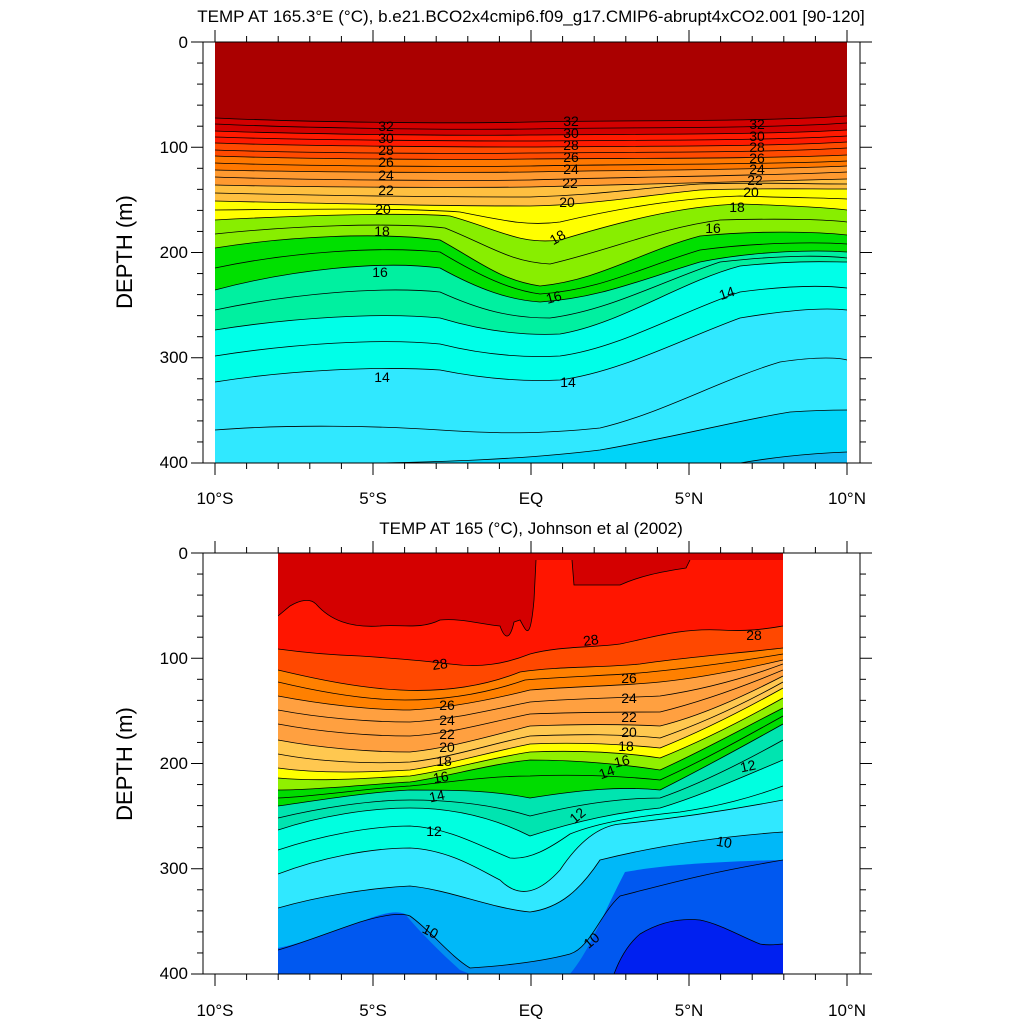 This screenshot has width=1024, height=1024. What do you see at coordinates (531, 528) in the screenshot?
I see `panel-title: TEMP AT 165 (°C), Johnson et al (2002)` at bounding box center [531, 528].